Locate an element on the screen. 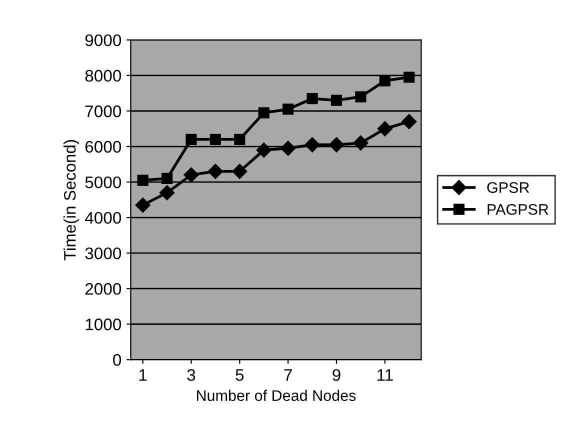  legend-label: GPSR is located at coordinates (508, 187).